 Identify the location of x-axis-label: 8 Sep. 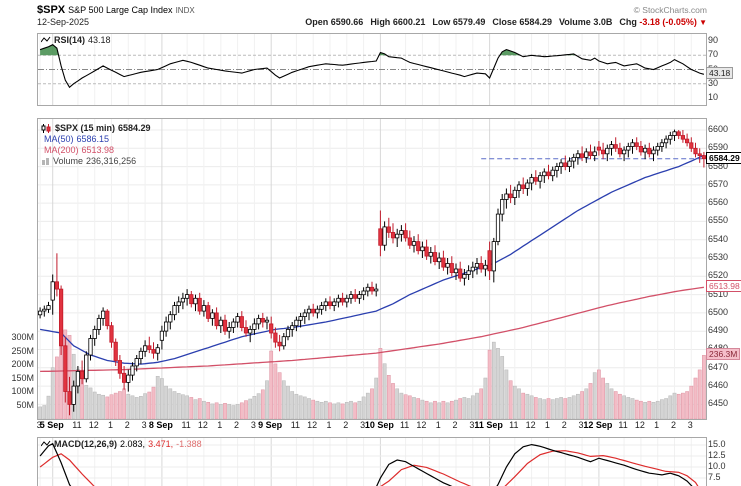
(160, 425).